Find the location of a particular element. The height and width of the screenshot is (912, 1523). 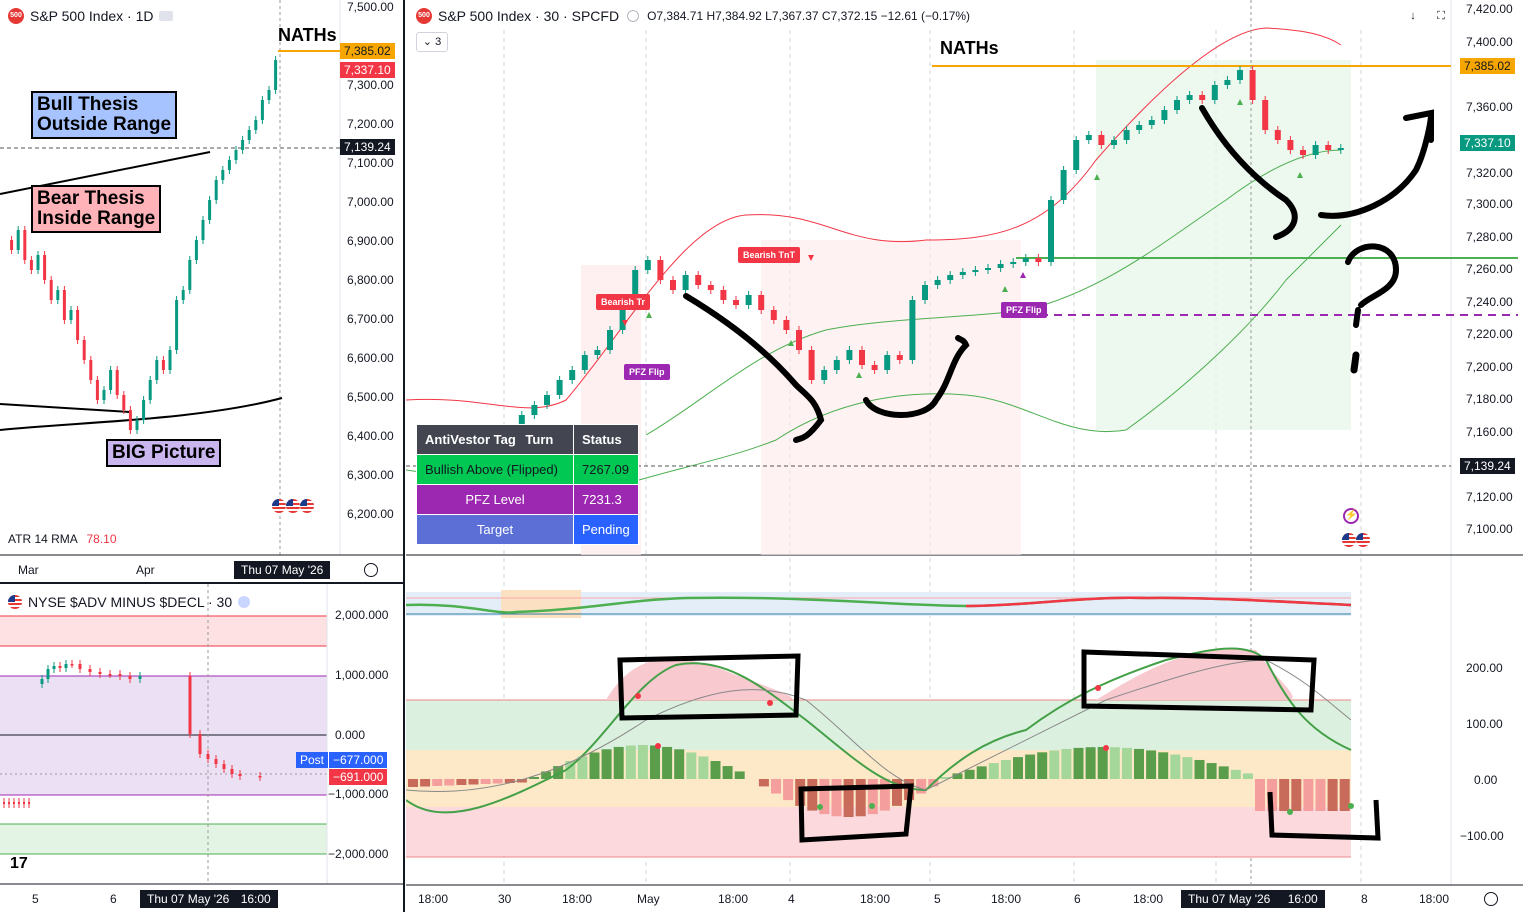

daily-cursor-date: Thu 07 May '26 is located at coordinates (282, 570).